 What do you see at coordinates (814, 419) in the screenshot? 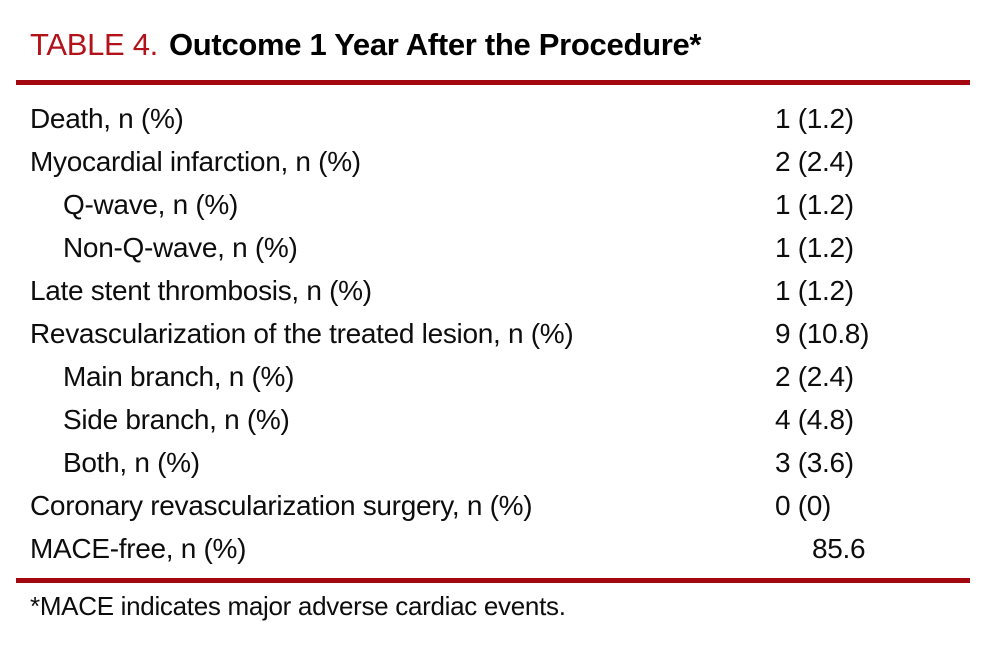
I see `row-value: 4 (4.8)` at bounding box center [814, 419].